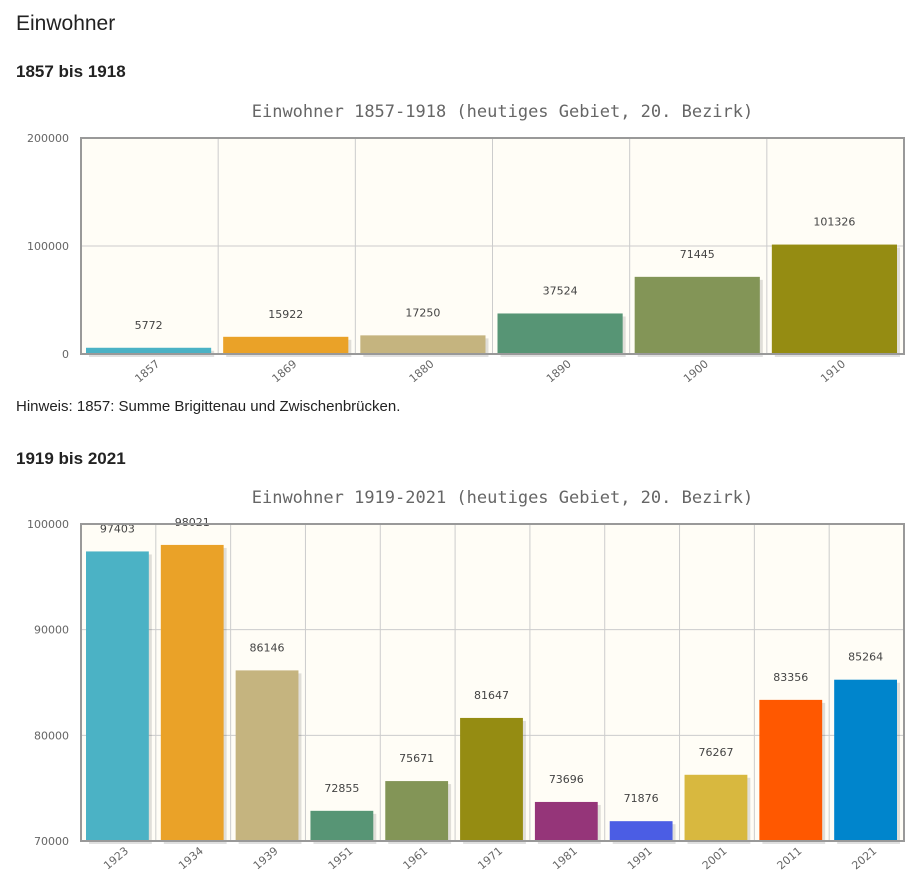 This screenshot has height=884, width=916. What do you see at coordinates (266, 858) in the screenshot?
I see `x-tick-label: 1939` at bounding box center [266, 858].